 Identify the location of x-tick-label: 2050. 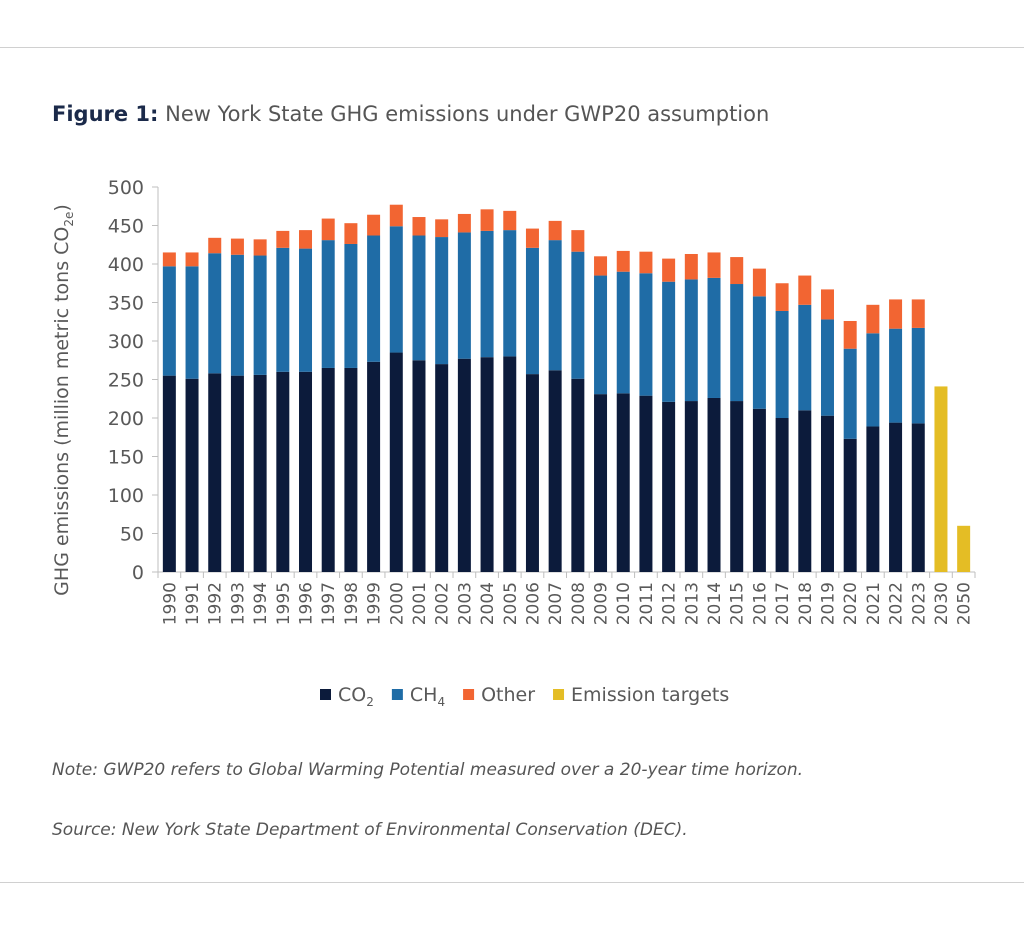
(965, 603).